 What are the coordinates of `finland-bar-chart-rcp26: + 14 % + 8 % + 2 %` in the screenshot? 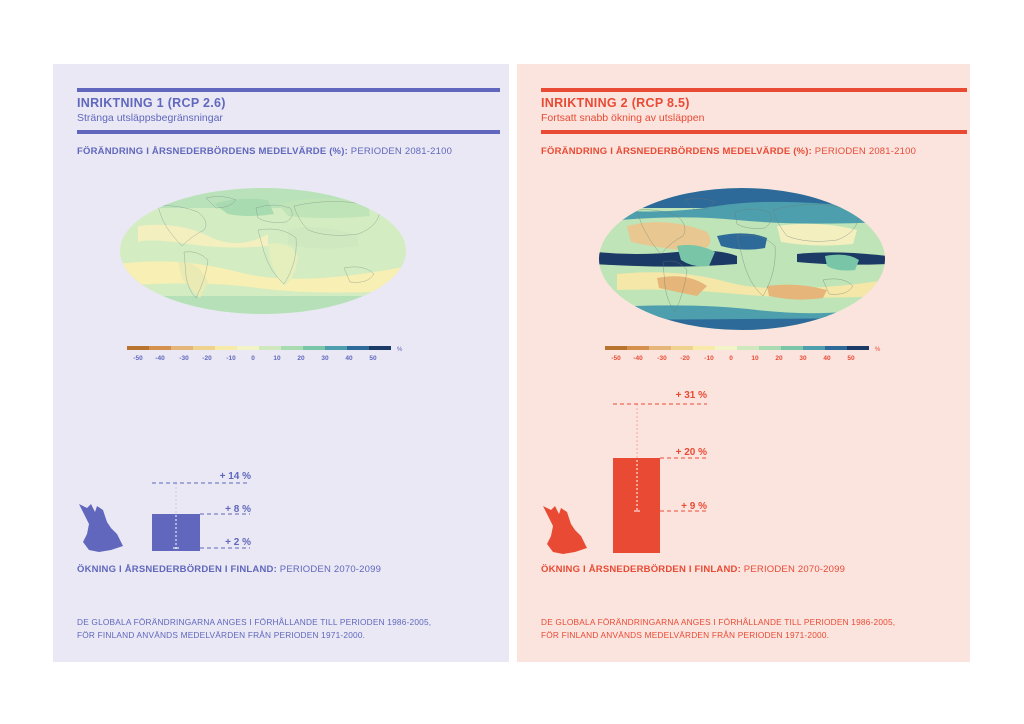 It's located at (202, 511).